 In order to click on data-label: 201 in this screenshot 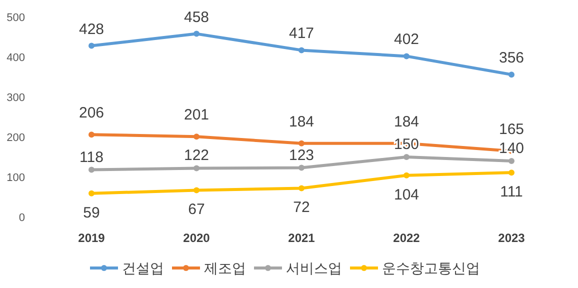, I will do `click(197, 115)`.